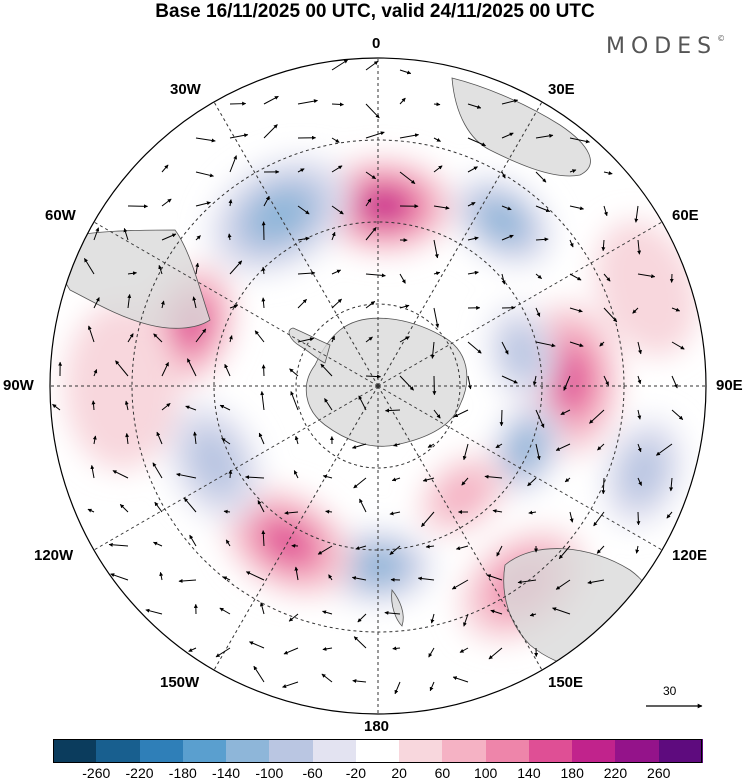  What do you see at coordinates (485, 773) in the screenshot?
I see `colorbar-tick-label: 100` at bounding box center [485, 773].